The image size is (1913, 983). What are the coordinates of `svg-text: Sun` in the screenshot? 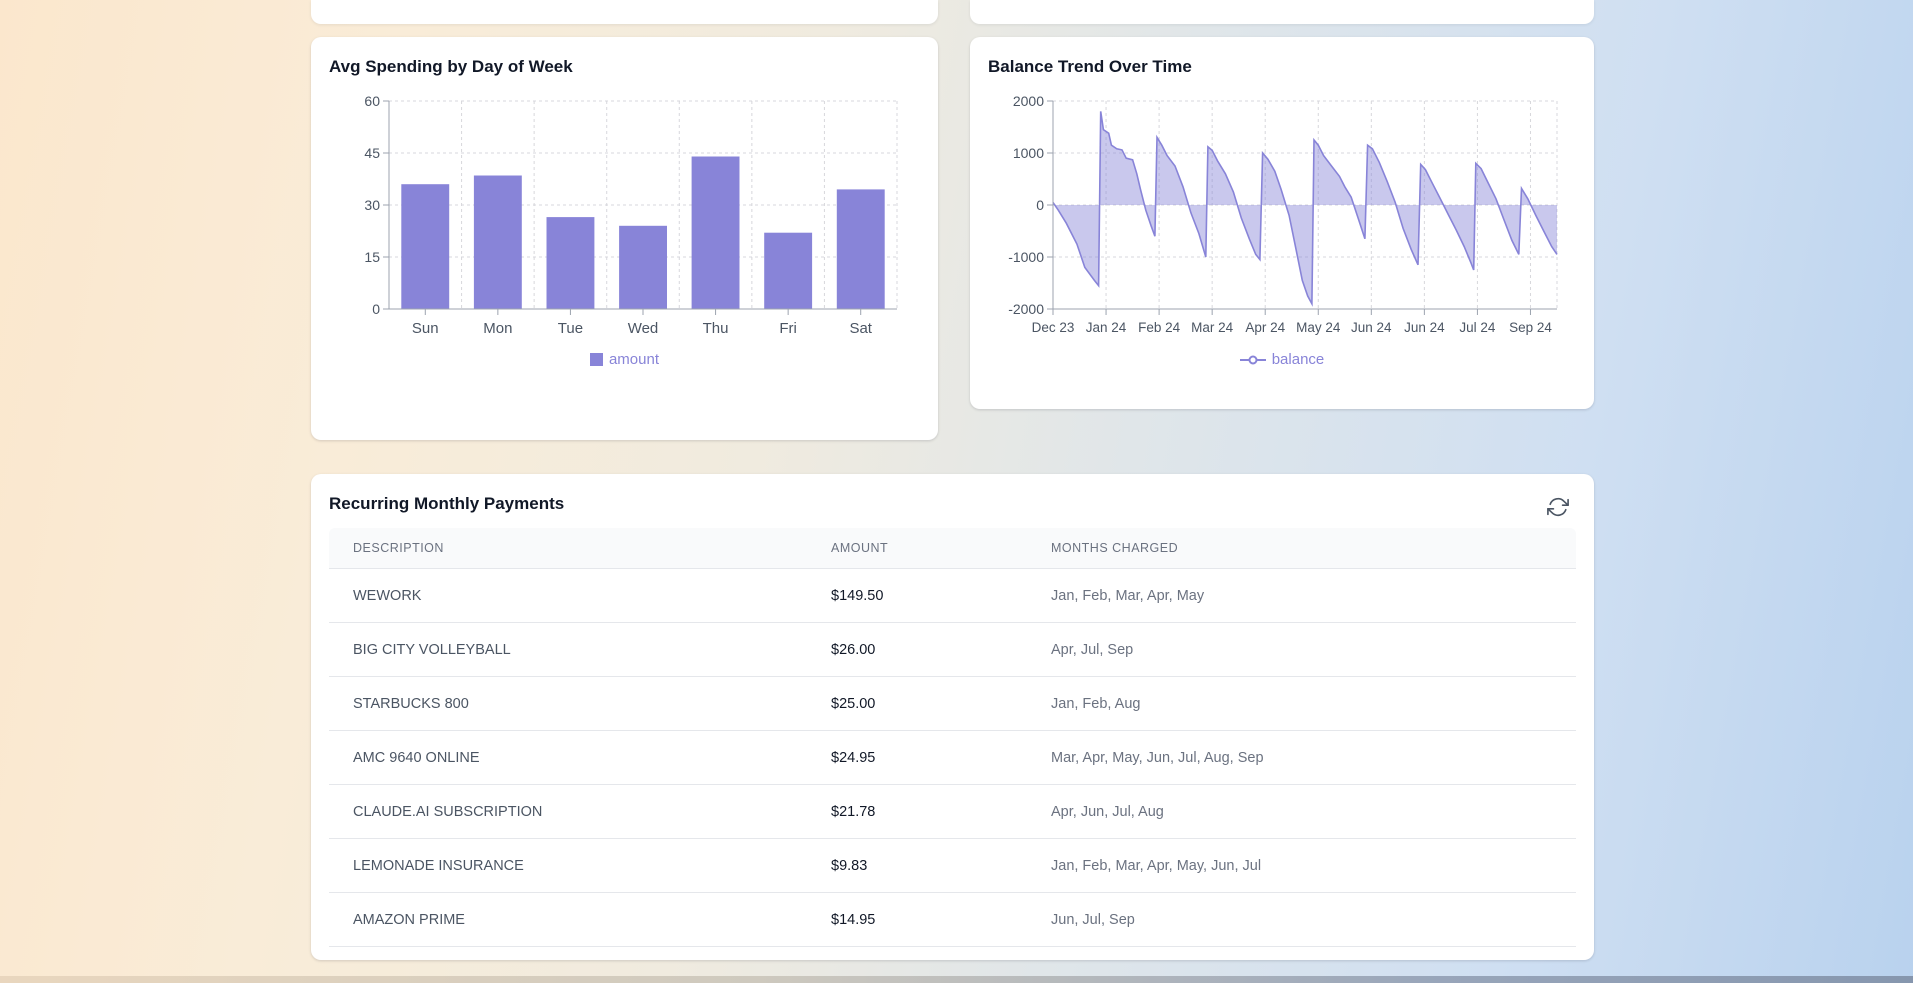 It's located at (425, 328).